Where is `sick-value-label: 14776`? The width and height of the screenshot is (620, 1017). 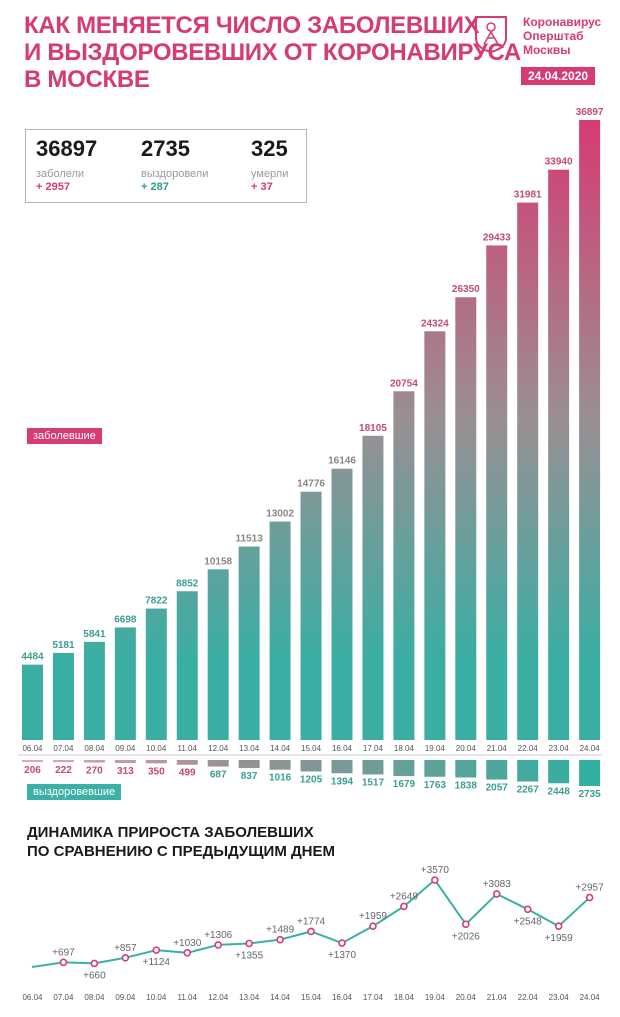
sick-value-label: 14776 is located at coordinates (311, 484).